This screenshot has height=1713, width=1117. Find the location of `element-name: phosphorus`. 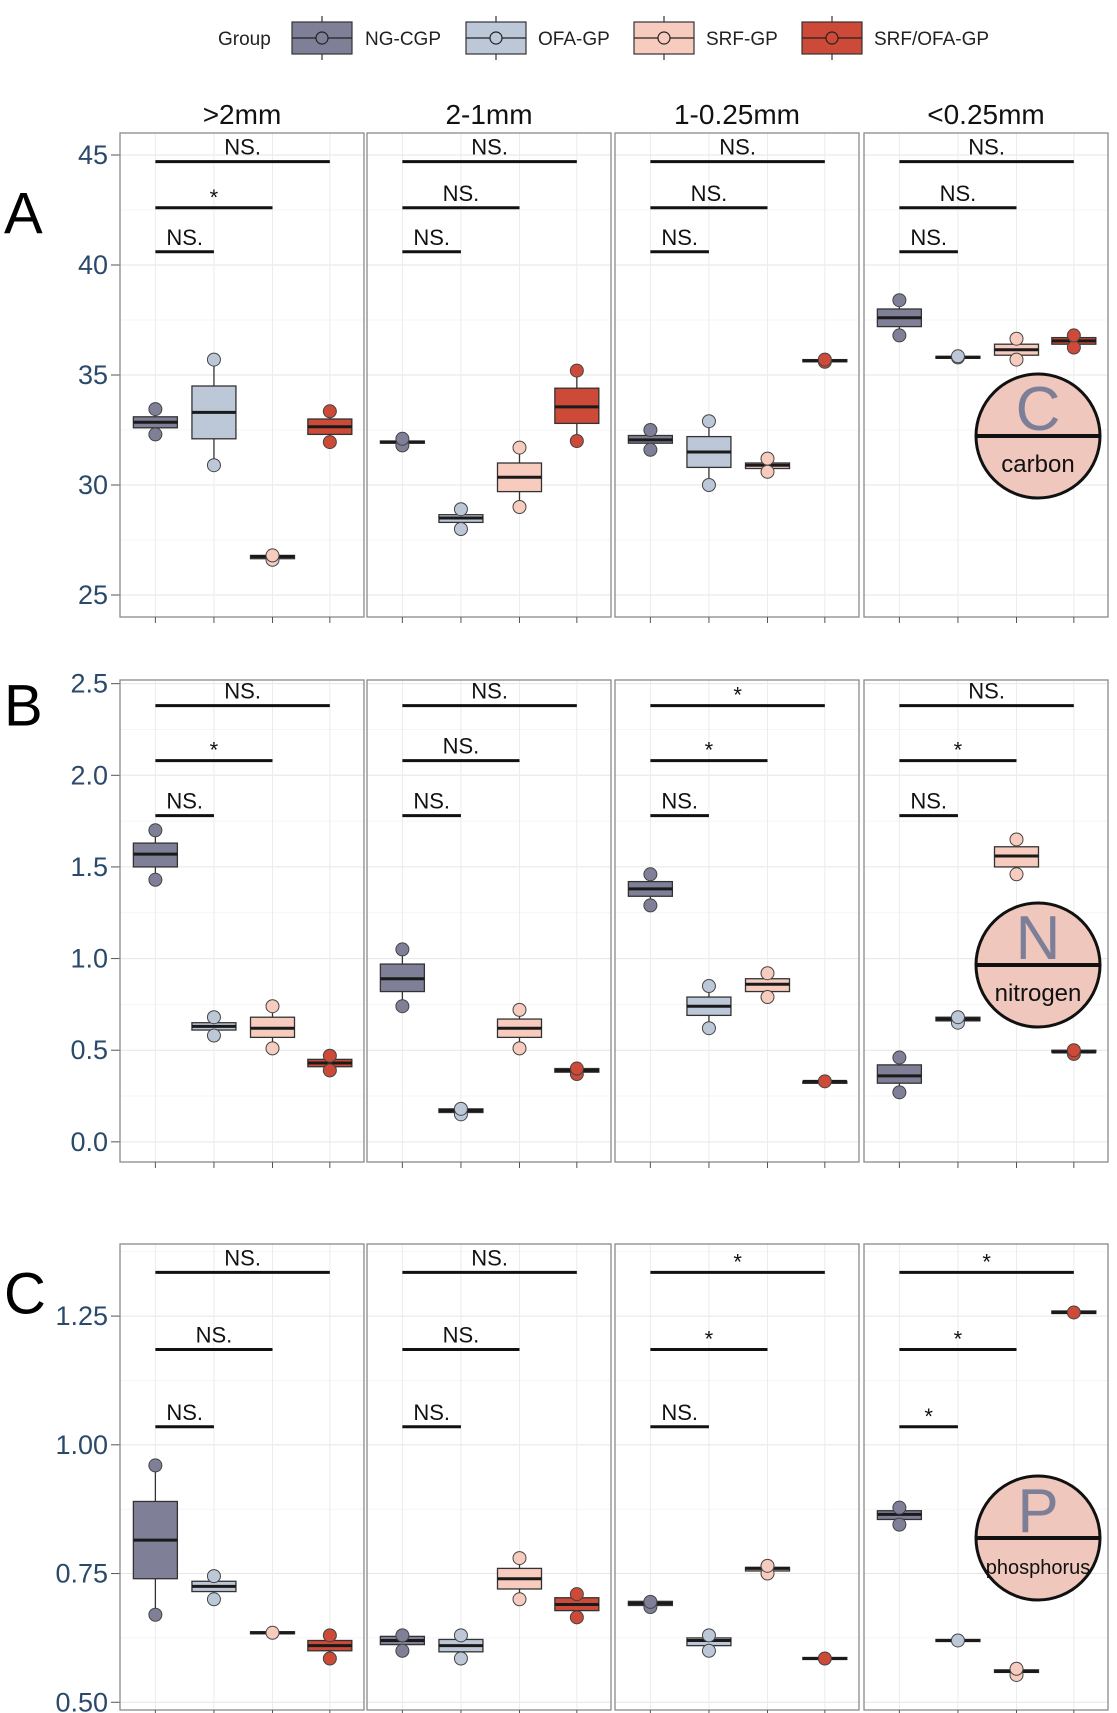

element-name: phosphorus is located at coordinates (1038, 1568).